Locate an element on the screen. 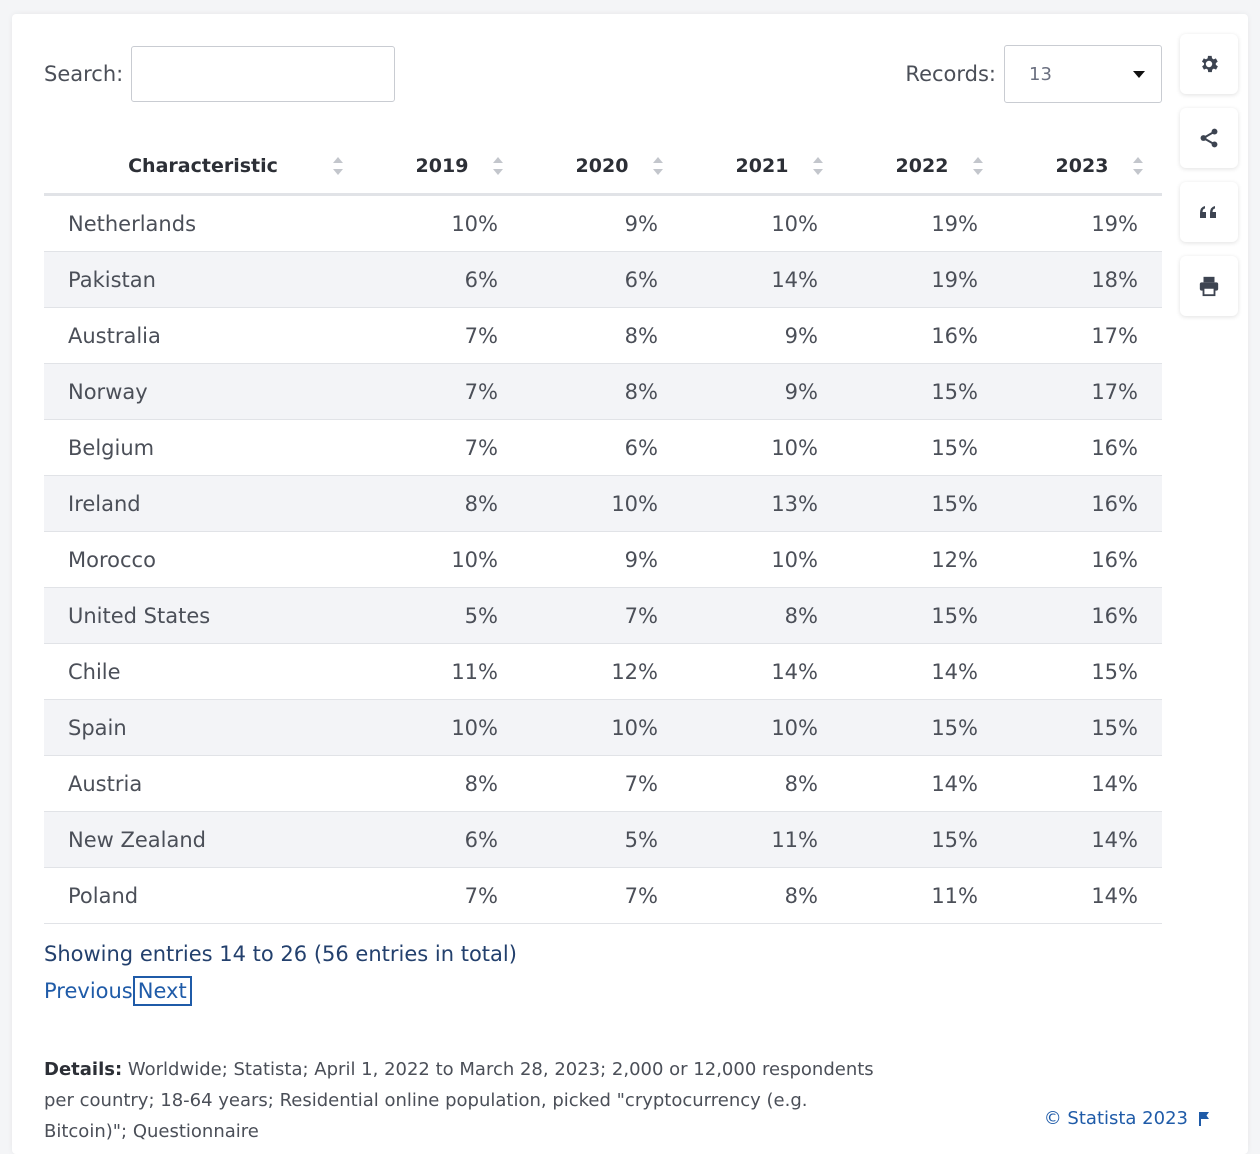 The image size is (1260, 1154). row-value-2022: 14% is located at coordinates (922, 783).